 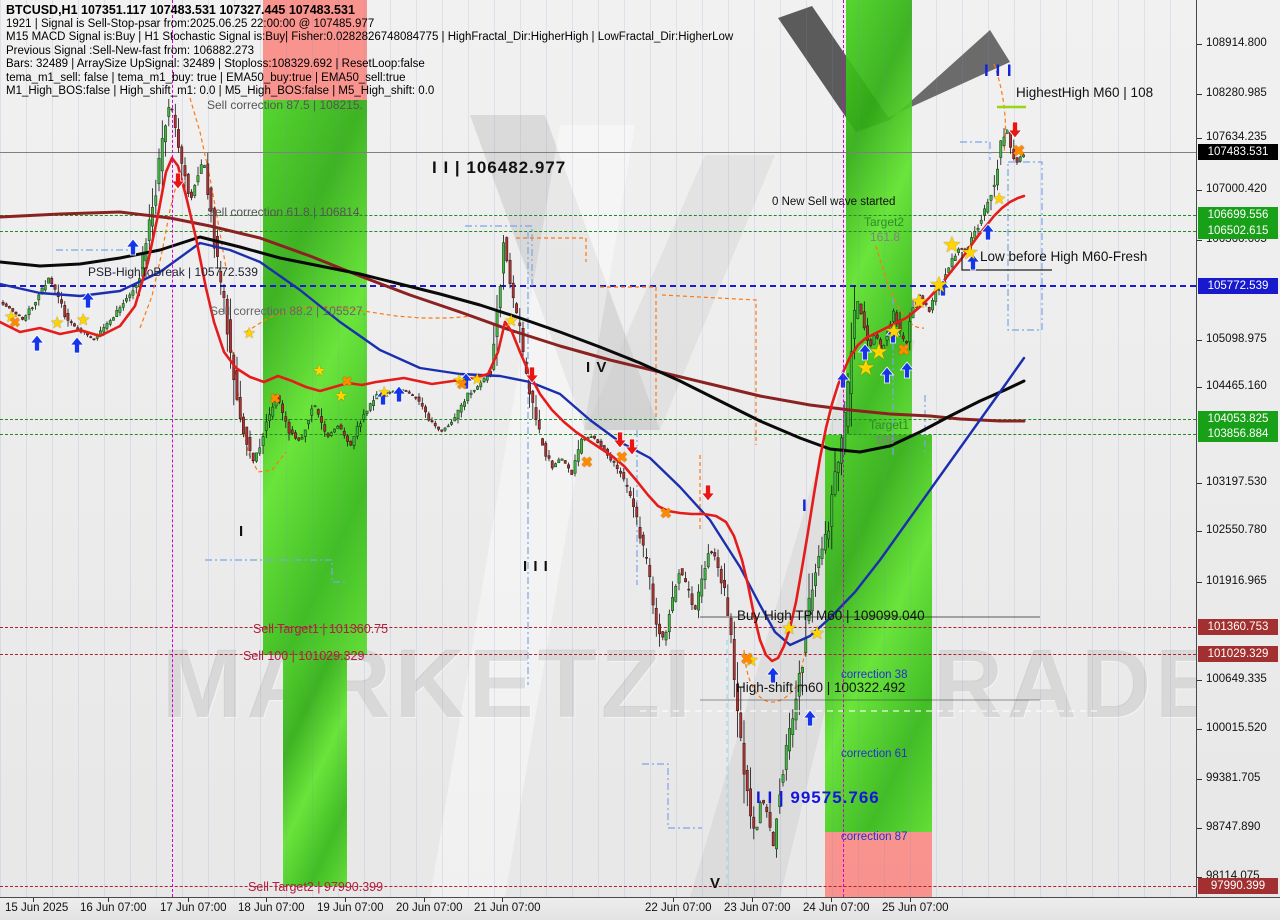 What do you see at coordinates (1236, 530) in the screenshot?
I see `price-axis-label: 102550.780` at bounding box center [1236, 530].